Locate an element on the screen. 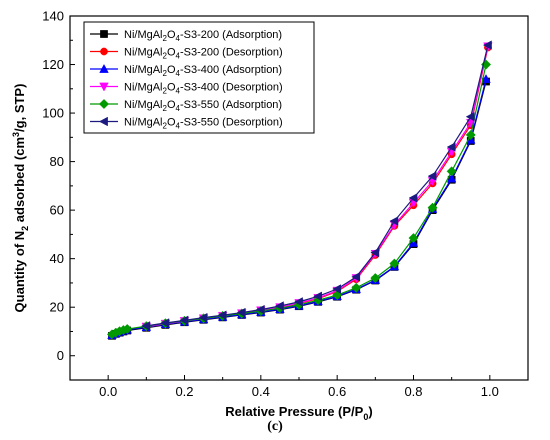  y-tick-label: 140 is located at coordinates (53, 16).